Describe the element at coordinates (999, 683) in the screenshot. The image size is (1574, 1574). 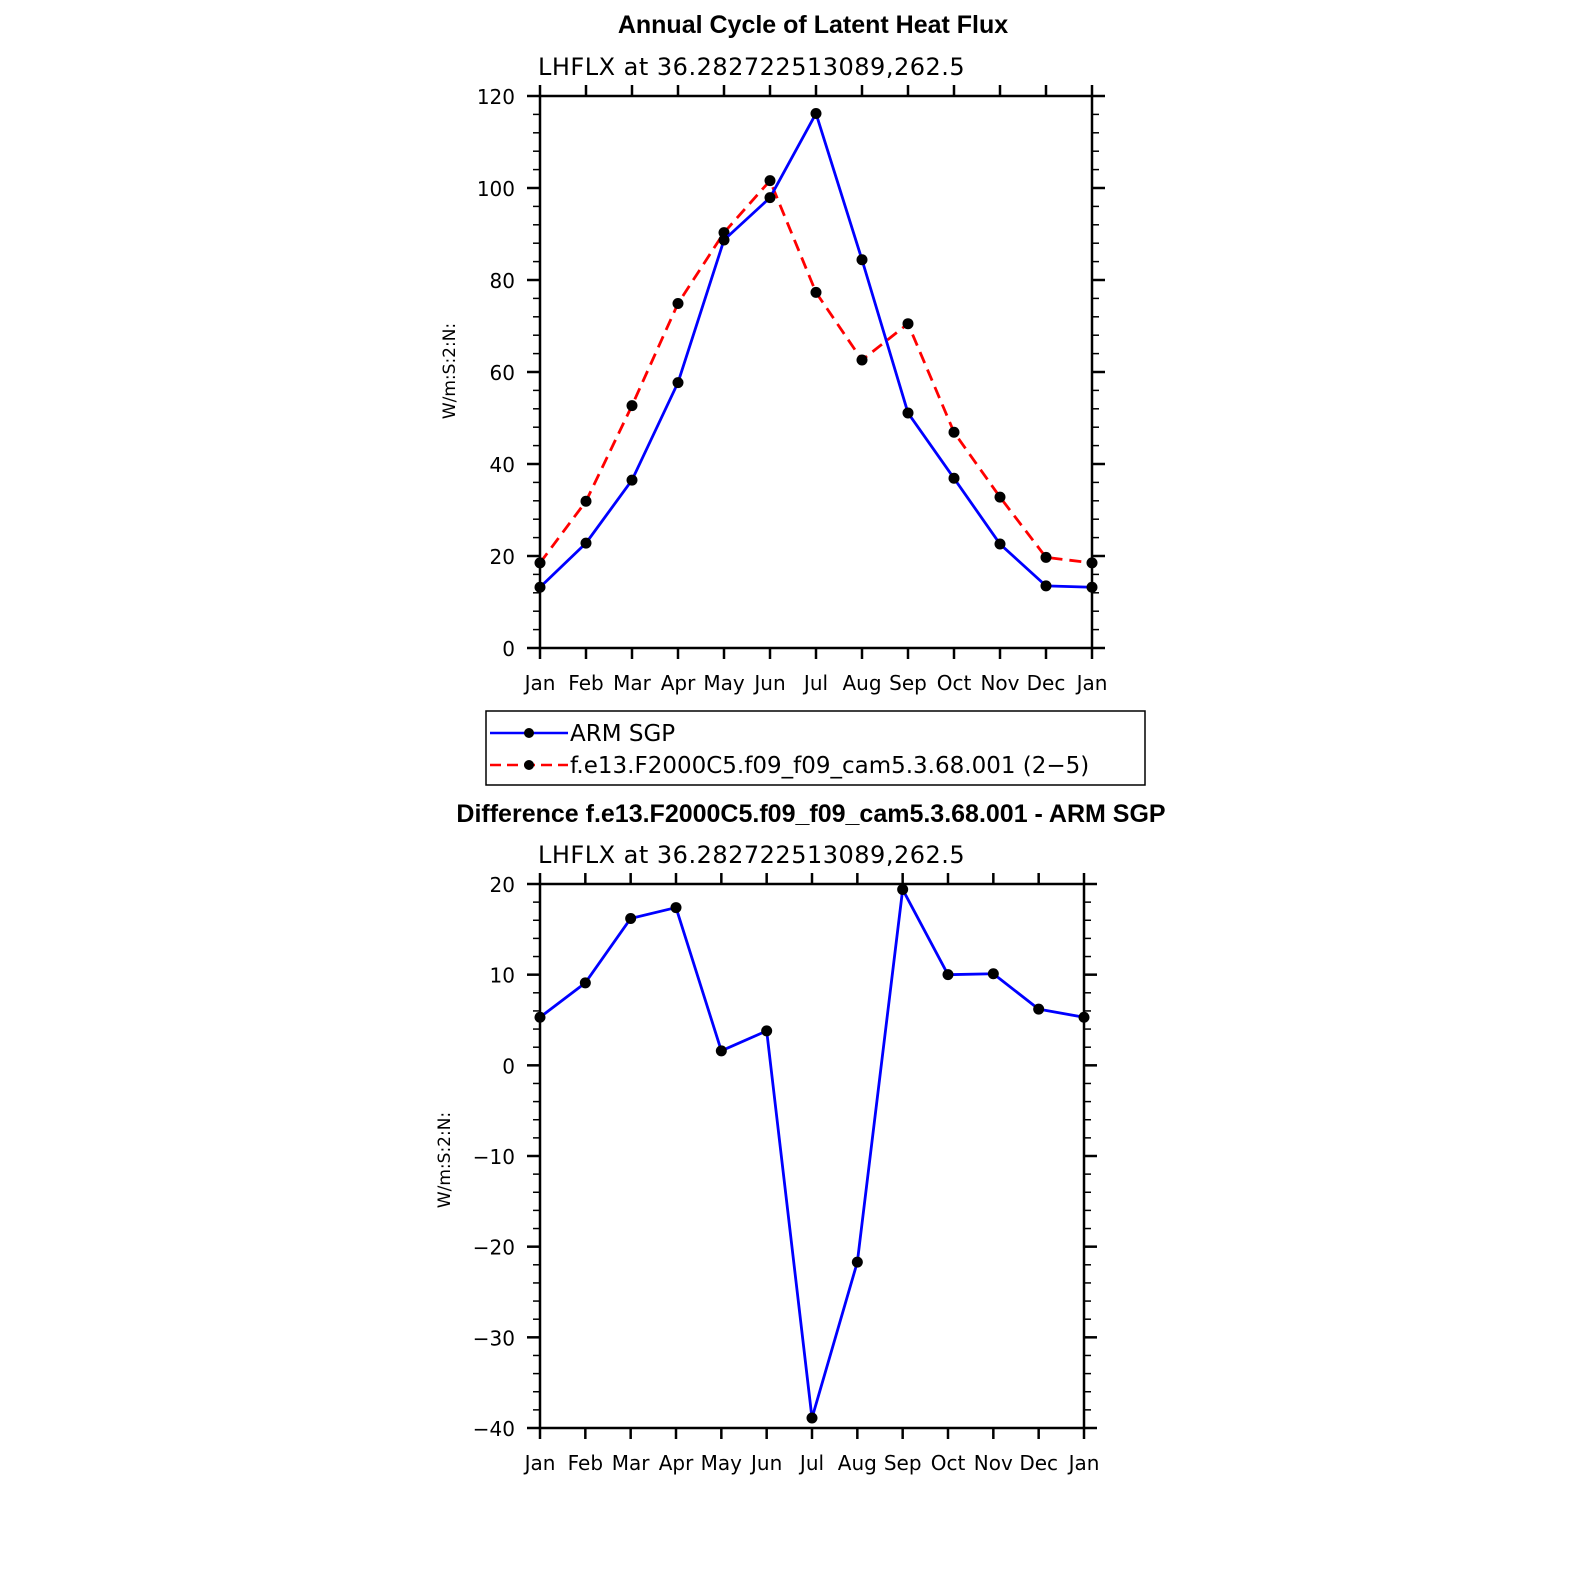
I see `chart1-x-tick-label: Nov` at that location.